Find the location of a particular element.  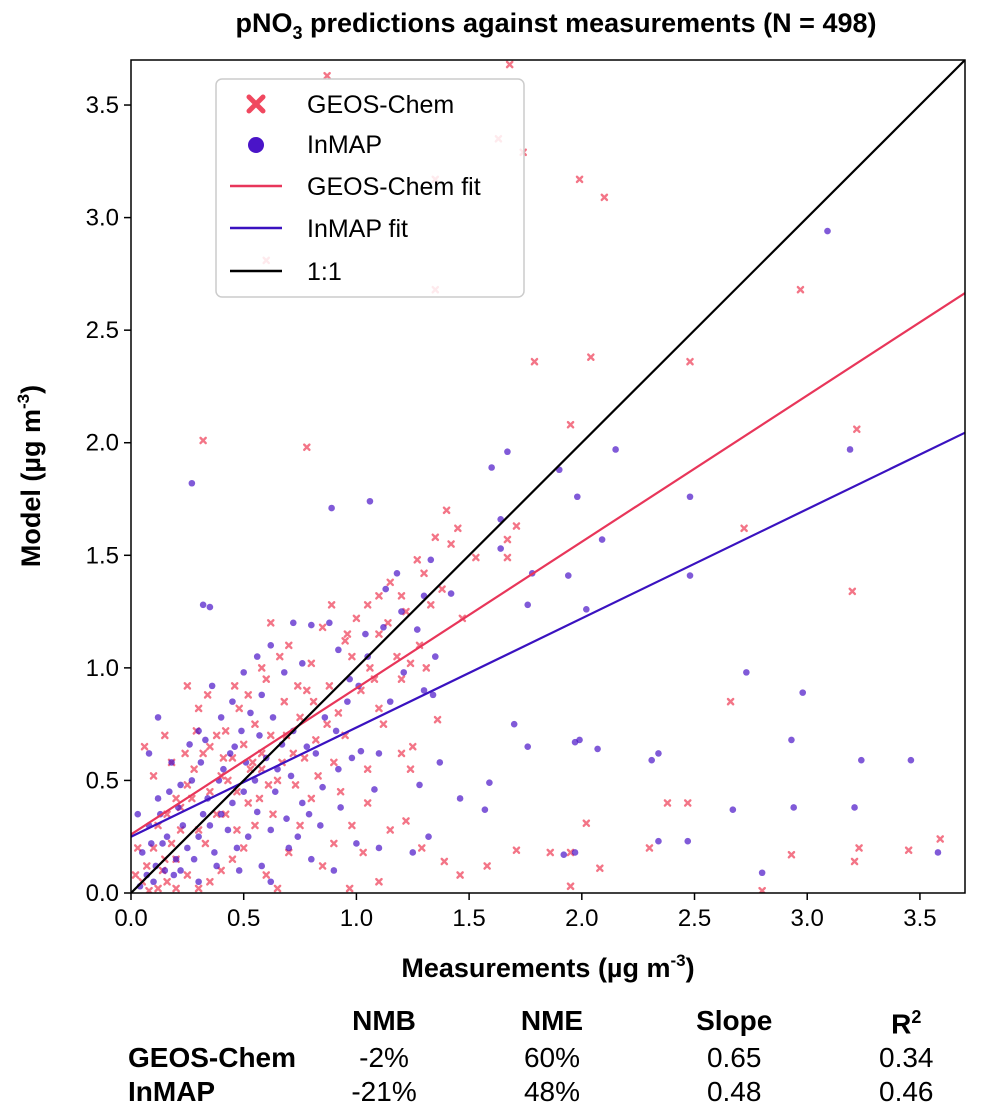

x-axis-ticks: 0.0 0.5 1.0 1.5 2.0 2.5 3.0 3.5 is located at coordinates (525, 912).